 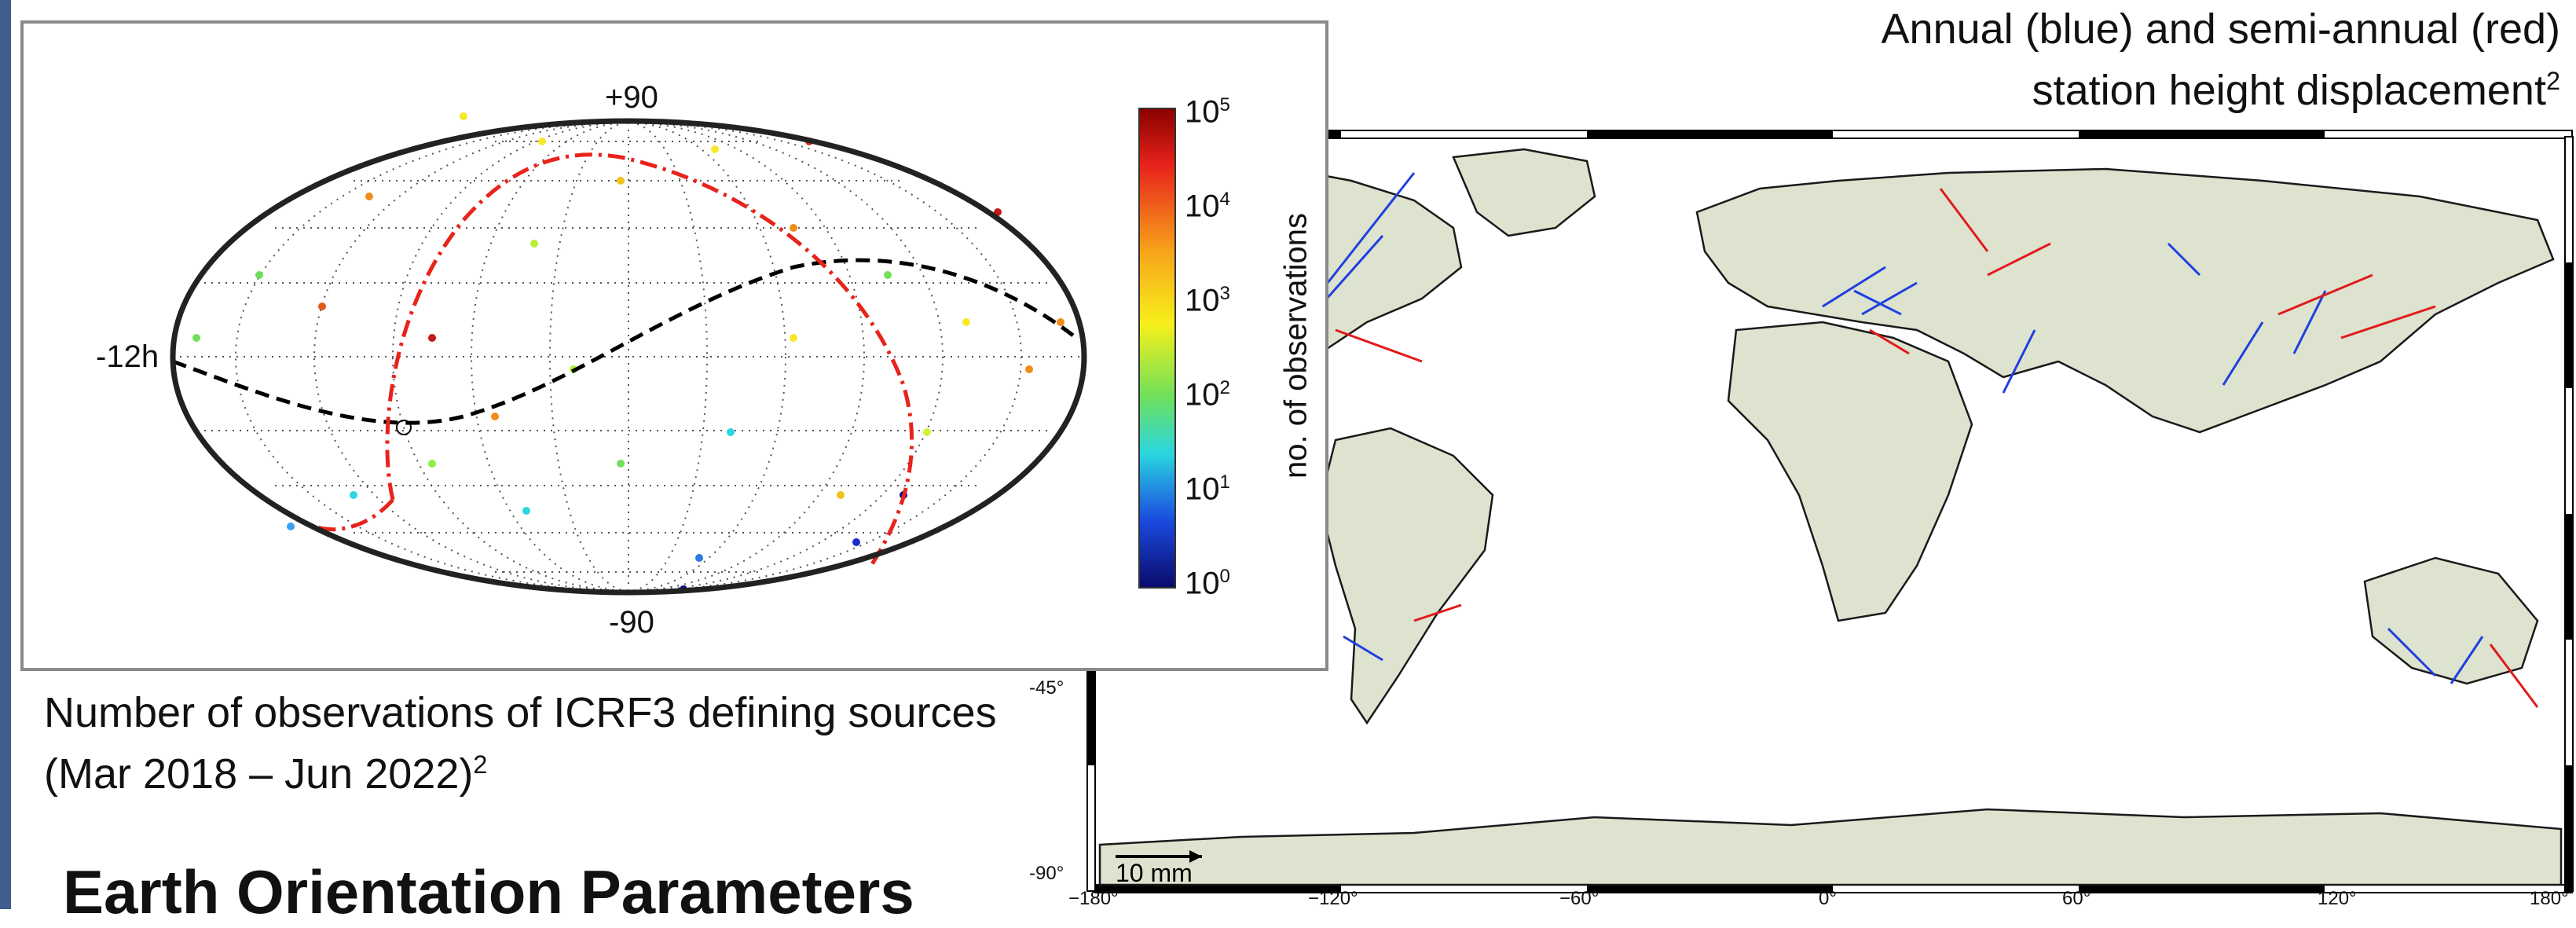 What do you see at coordinates (1579, 898) in the screenshot?
I see `lon-tick: −60°` at bounding box center [1579, 898].